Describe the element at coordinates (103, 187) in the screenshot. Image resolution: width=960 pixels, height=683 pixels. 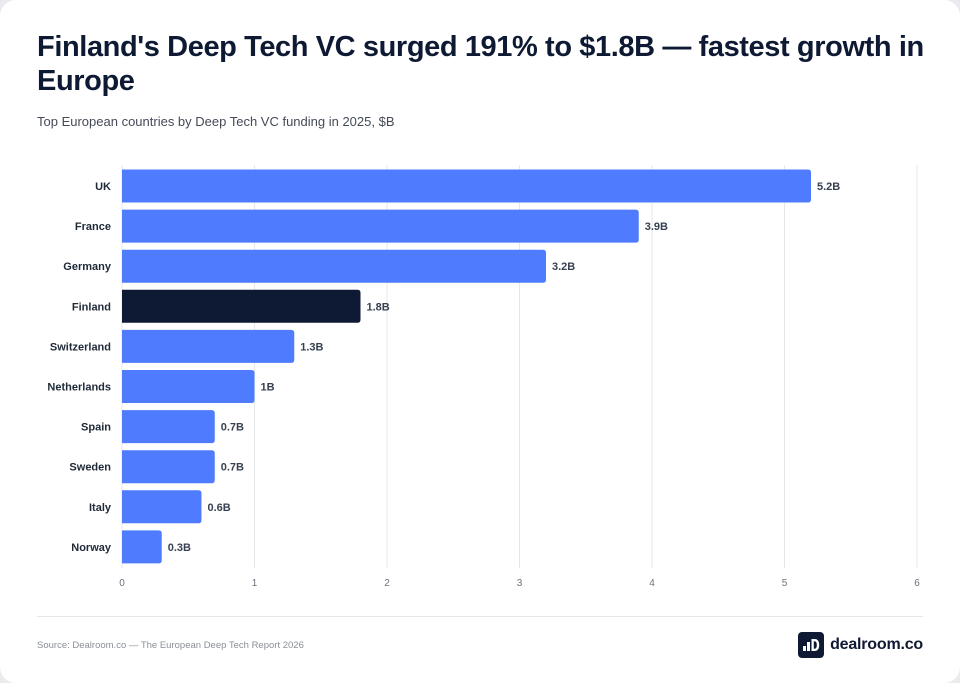
I see `category-label: UK` at that location.